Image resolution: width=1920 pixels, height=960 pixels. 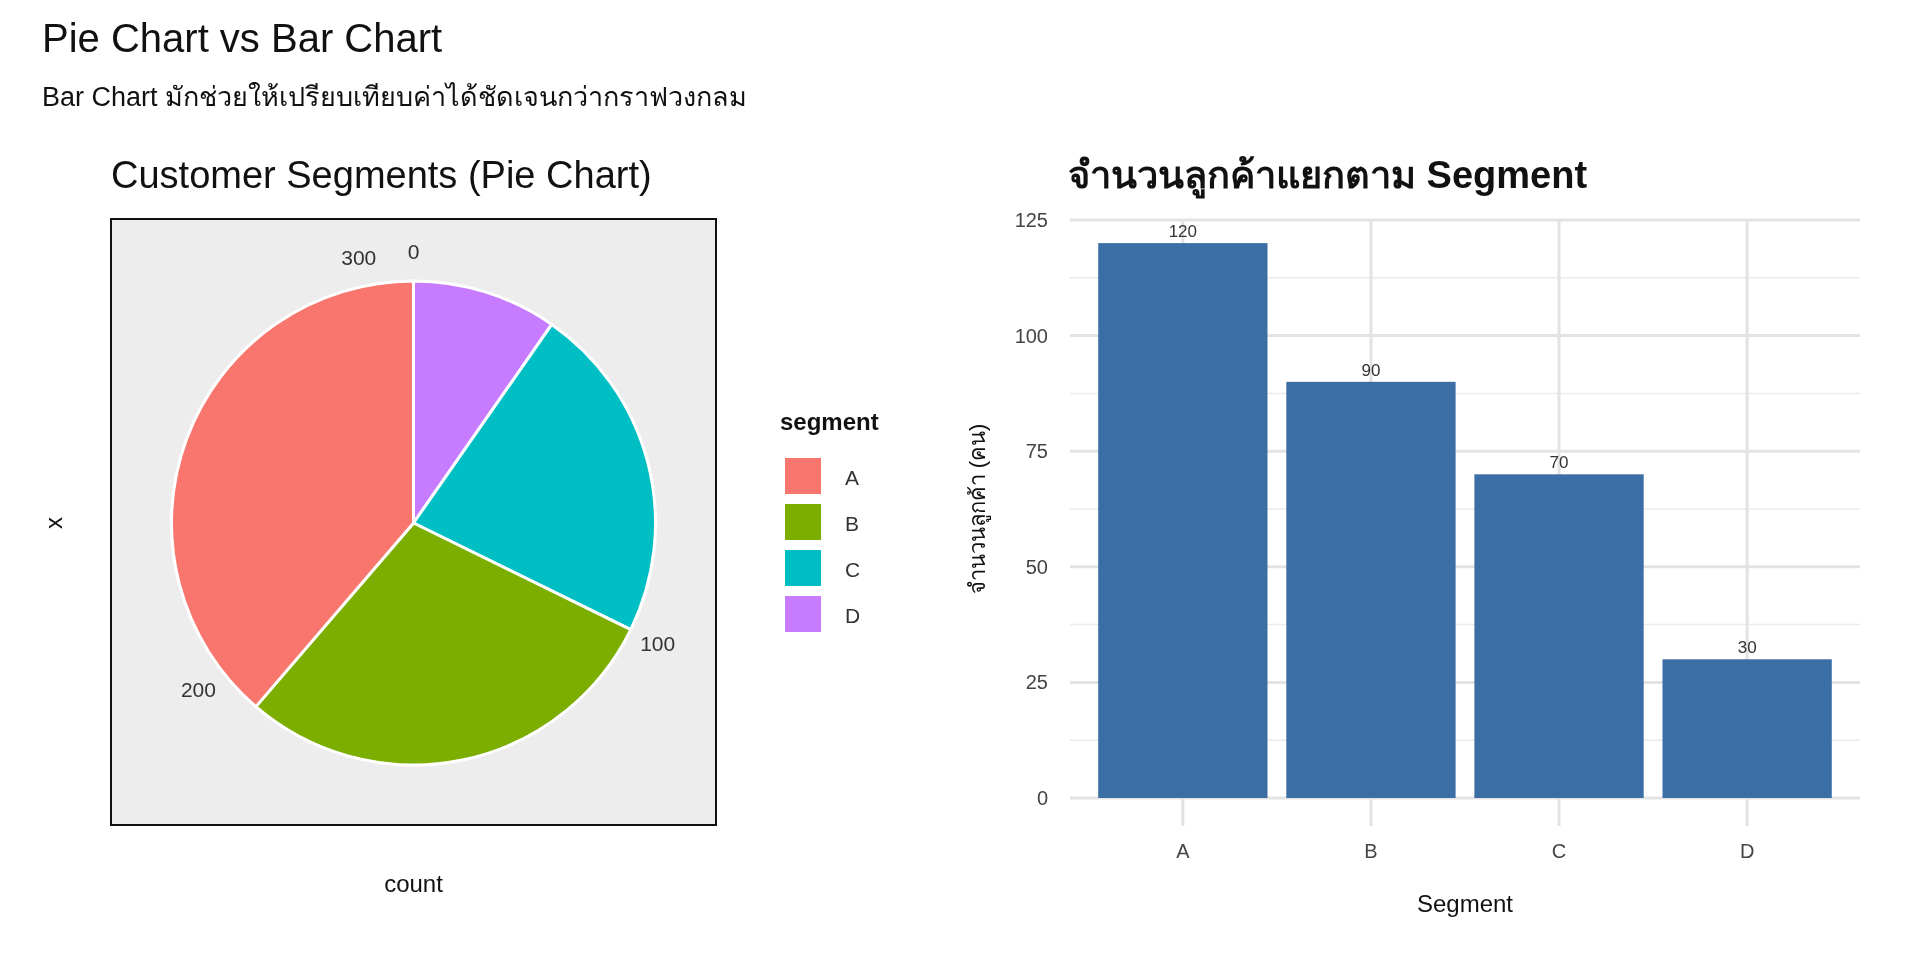 What do you see at coordinates (853, 615) in the screenshot?
I see `legend-label: D` at bounding box center [853, 615].